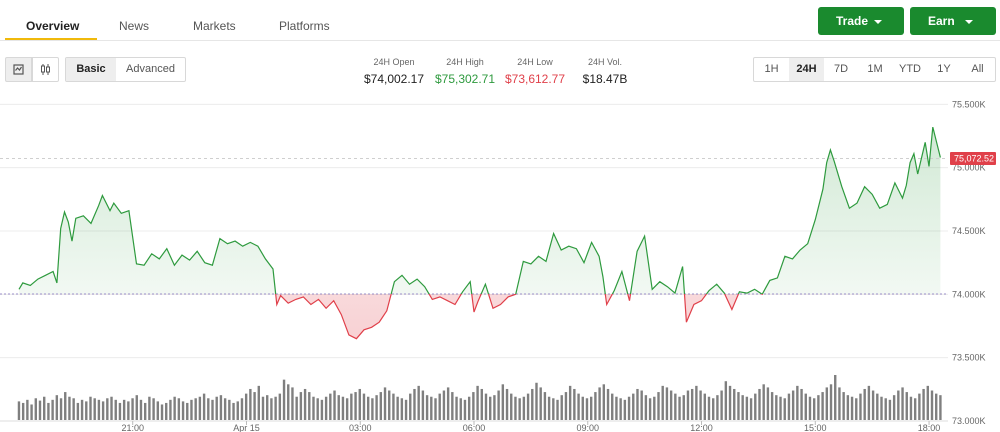 This screenshot has height=432, width=1000. What do you see at coordinates (973, 158) in the screenshot?
I see `current-price-tag: 75,072.52` at bounding box center [973, 158].